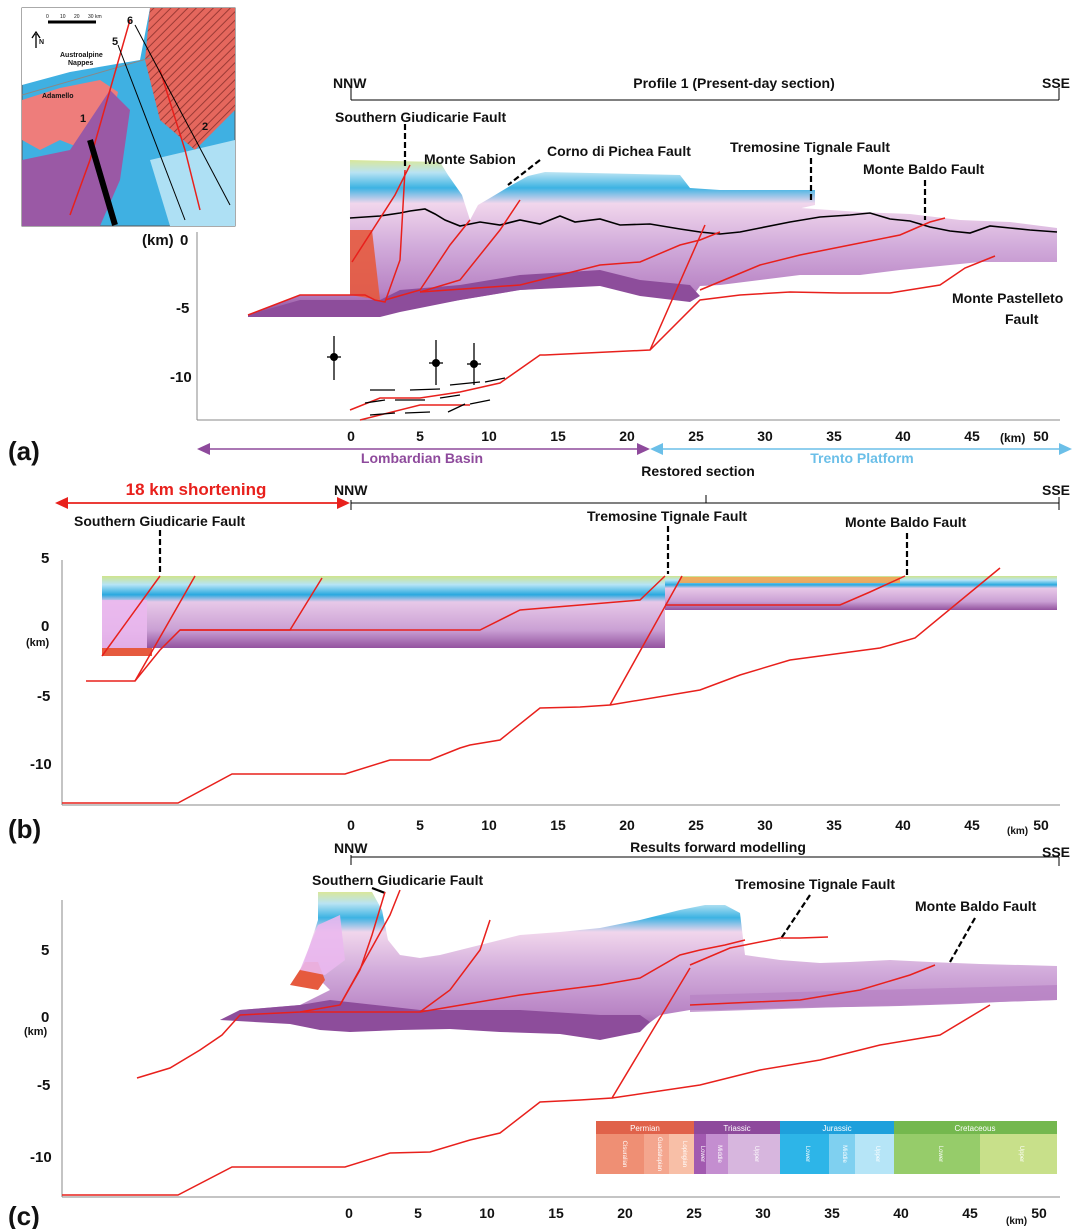 Image resolution: width=1075 pixels, height=1229 pixels. What do you see at coordinates (834, 825) in the screenshot?
I see `panel-b-xtick: 35` at bounding box center [834, 825].